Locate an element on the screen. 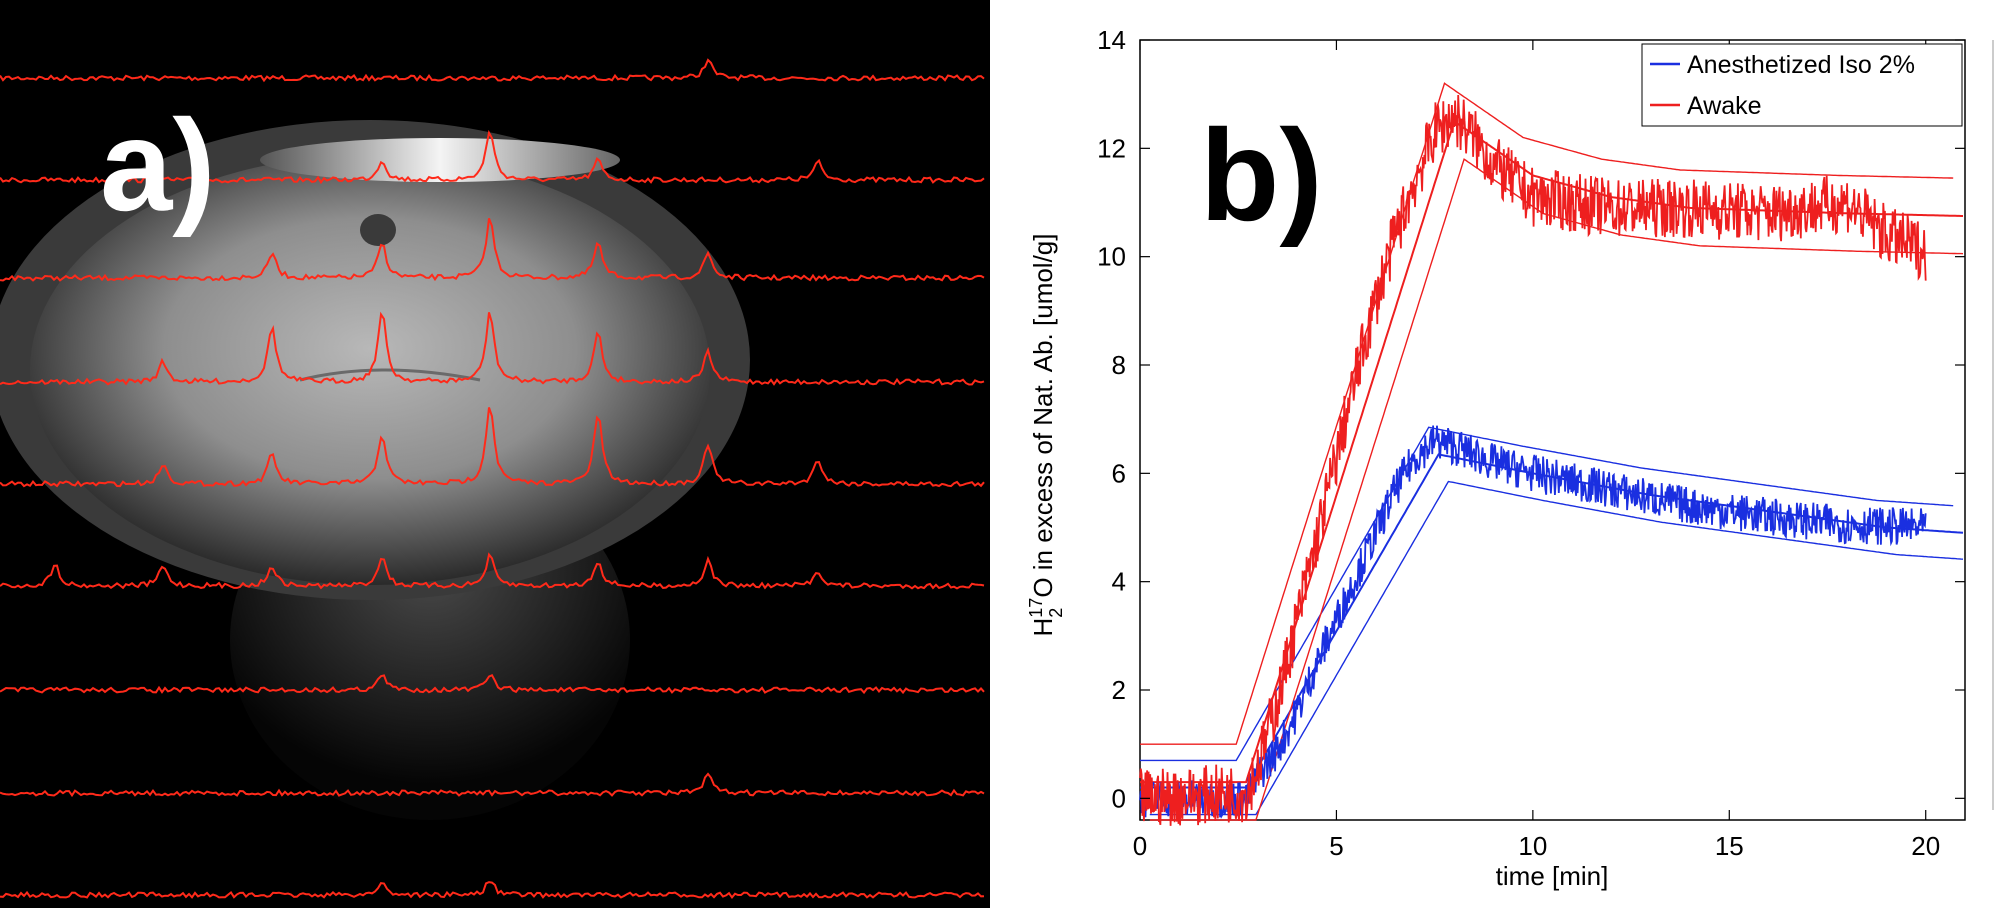 The width and height of the screenshot is (2000, 913). x-tick-label: 0 is located at coordinates (1140, 846).